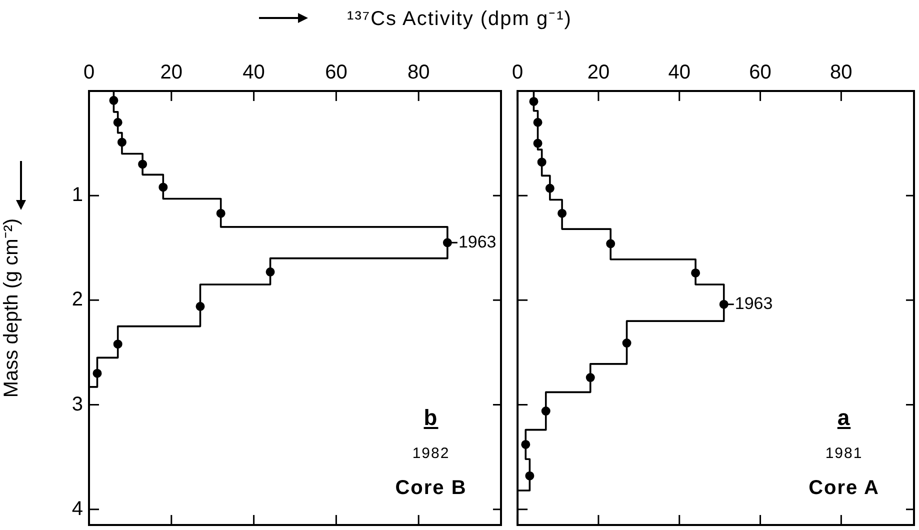 This screenshot has height=530, width=919. What do you see at coordinates (844, 418) in the screenshot?
I see `annotation: a` at bounding box center [844, 418].